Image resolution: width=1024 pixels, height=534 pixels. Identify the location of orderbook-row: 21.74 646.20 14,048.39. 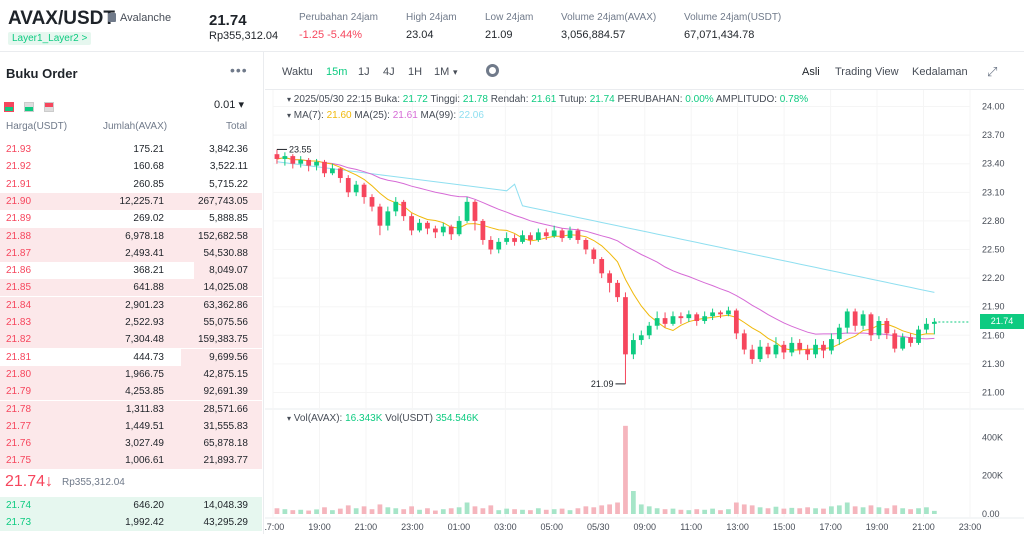
(131, 505).